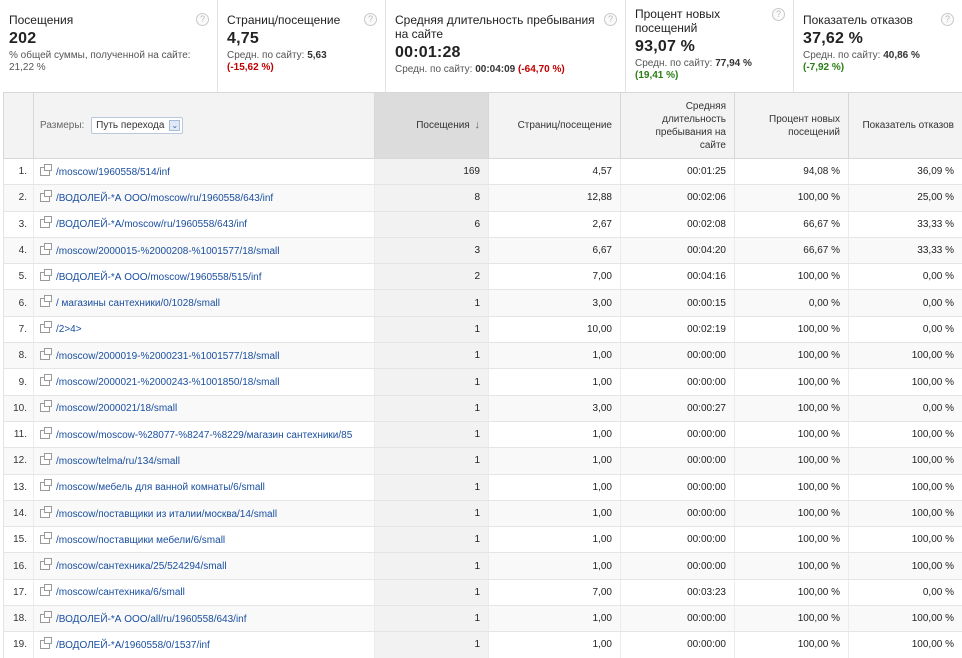  Describe the element at coordinates (554, 330) in the screenshot. I see `cell-pages: 10,00` at that location.